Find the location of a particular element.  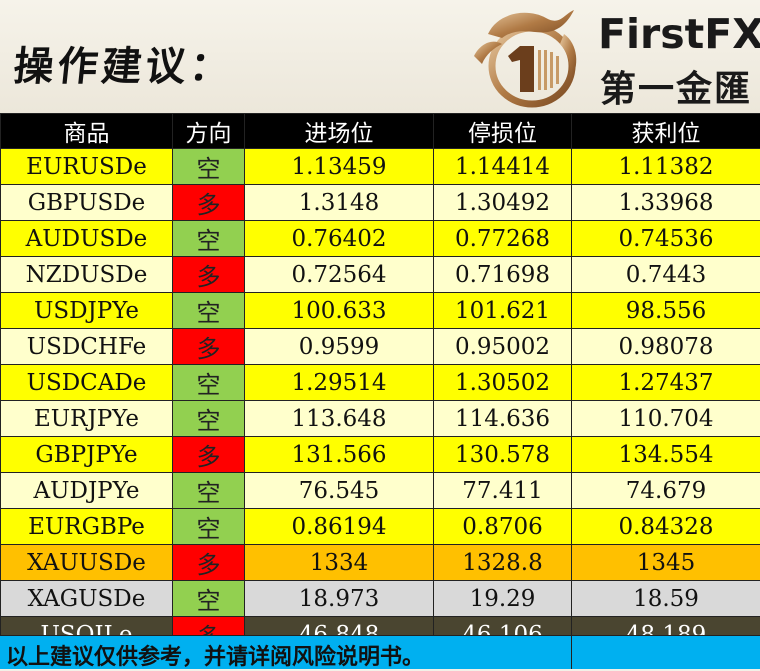

entry-cell: 0.72564 is located at coordinates (339, 275).